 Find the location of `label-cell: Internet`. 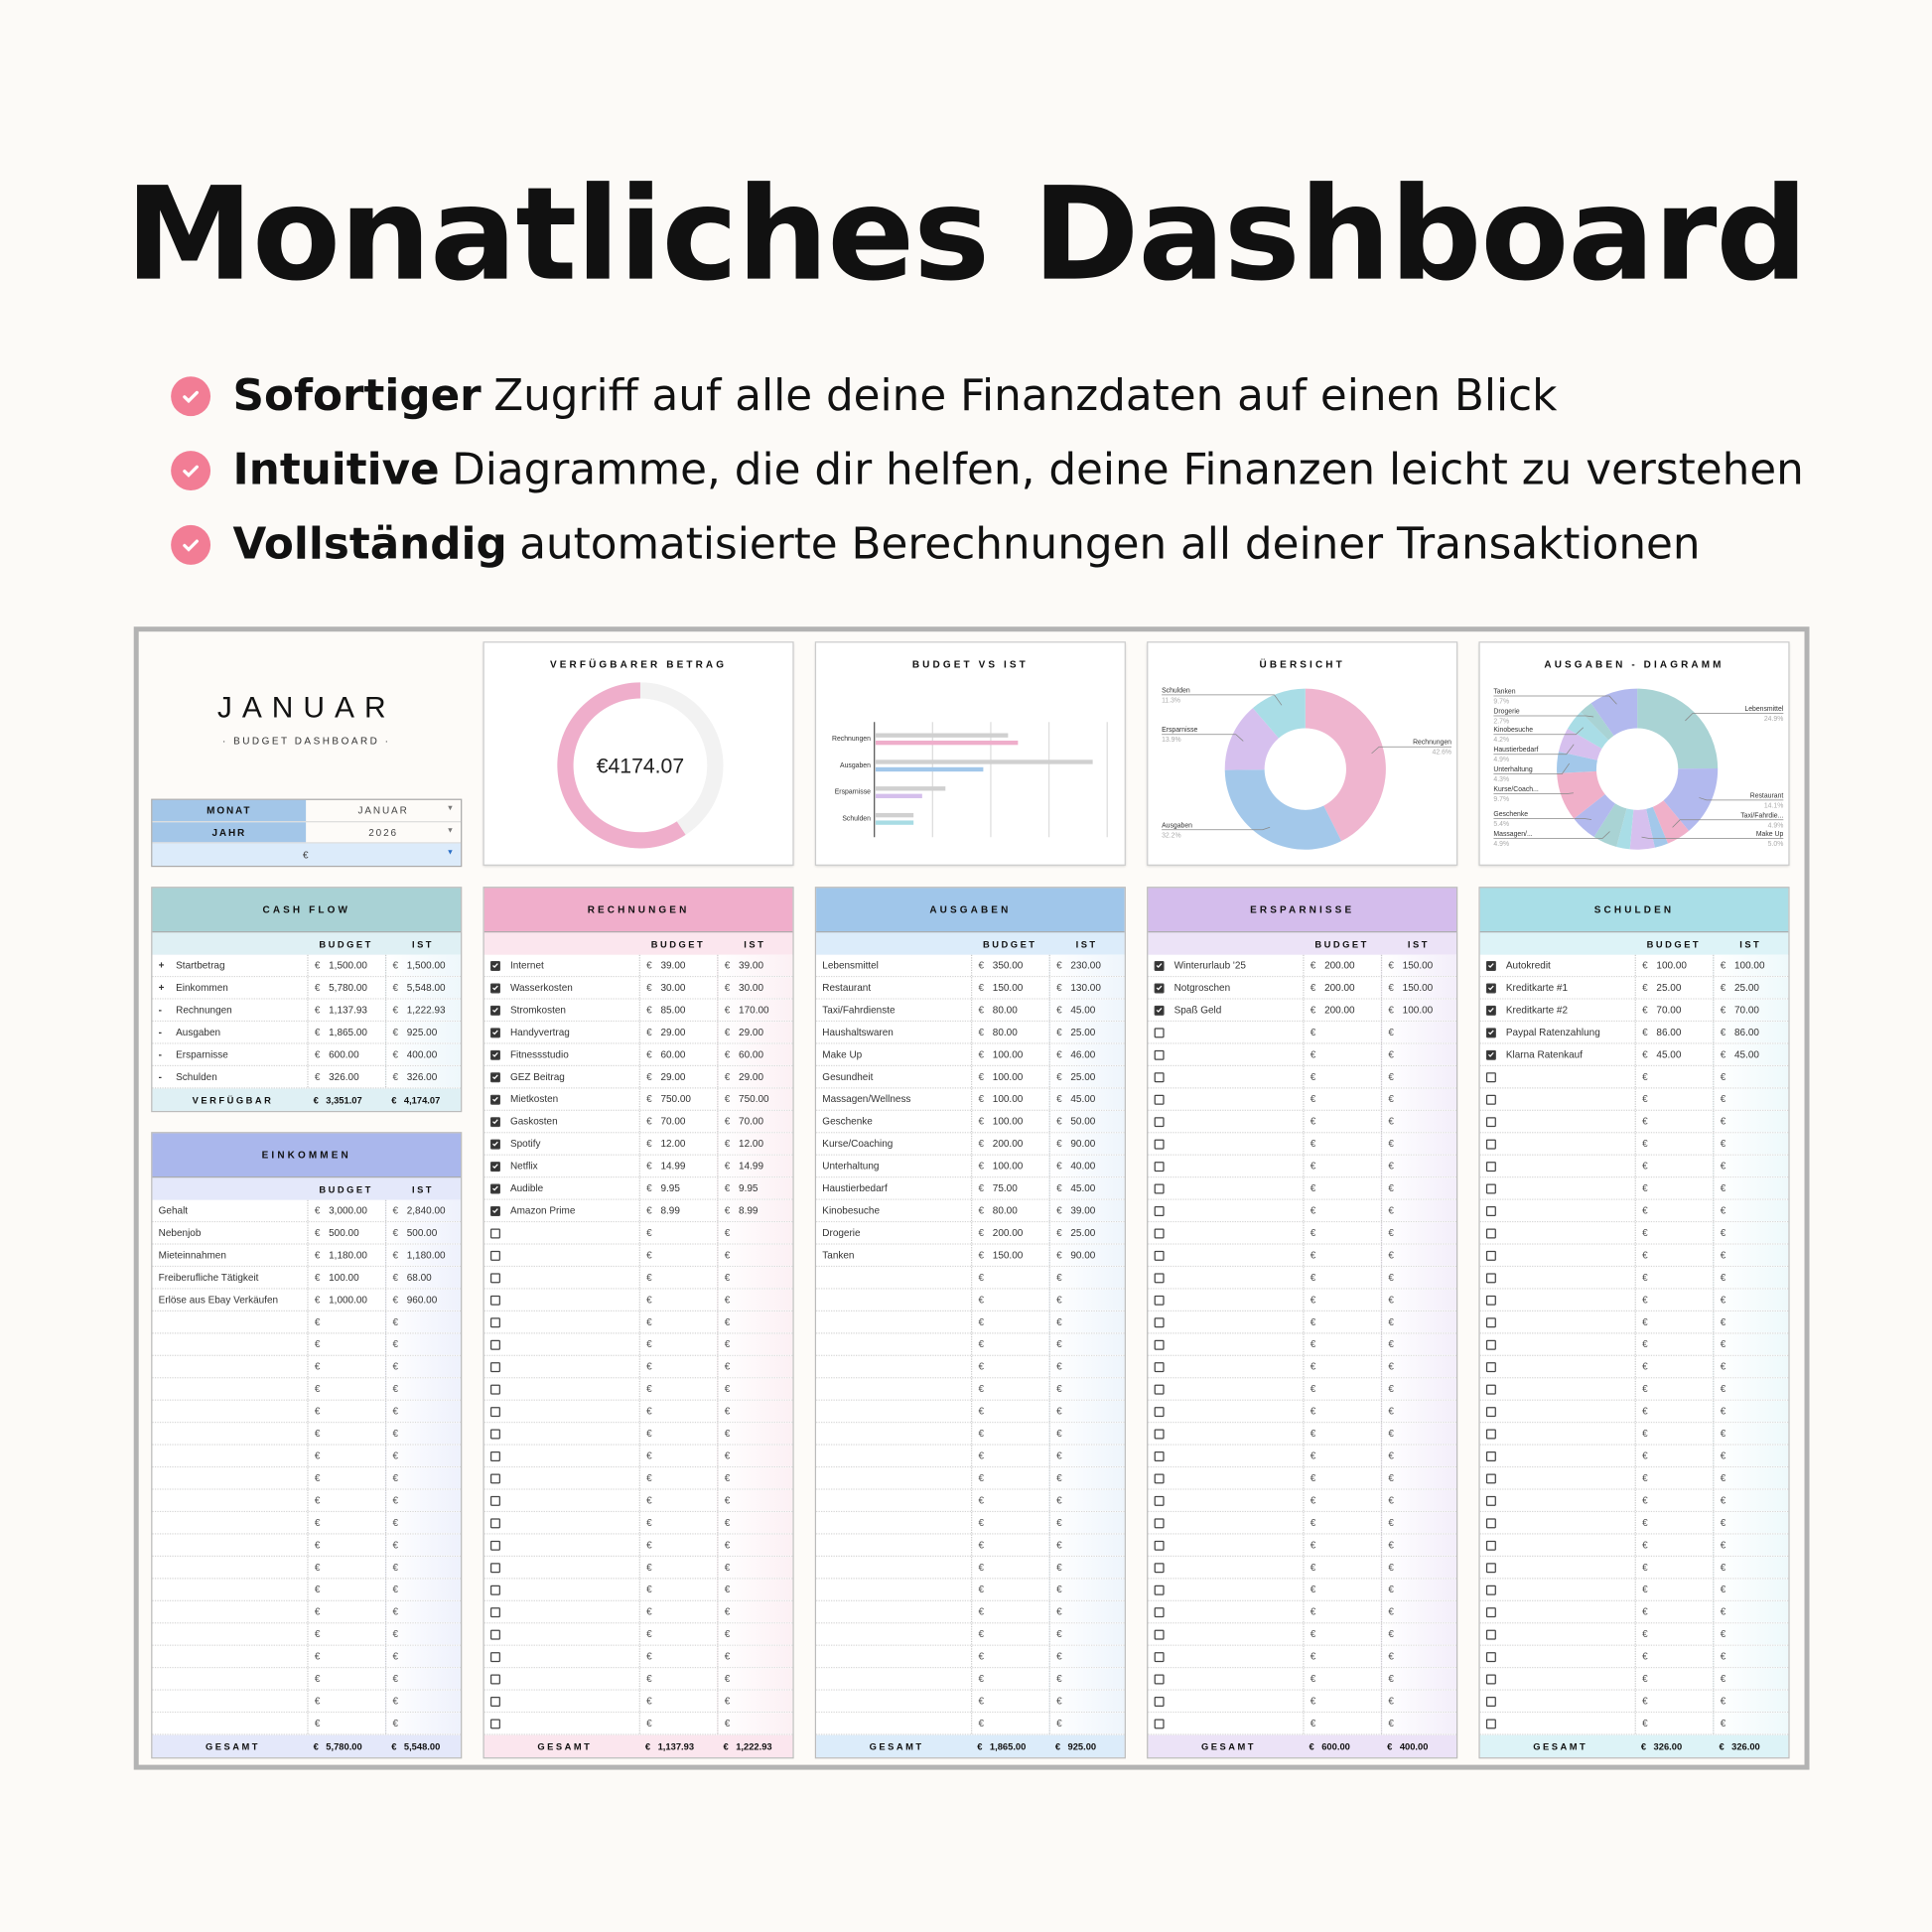

label-cell: Internet is located at coordinates (561, 966).